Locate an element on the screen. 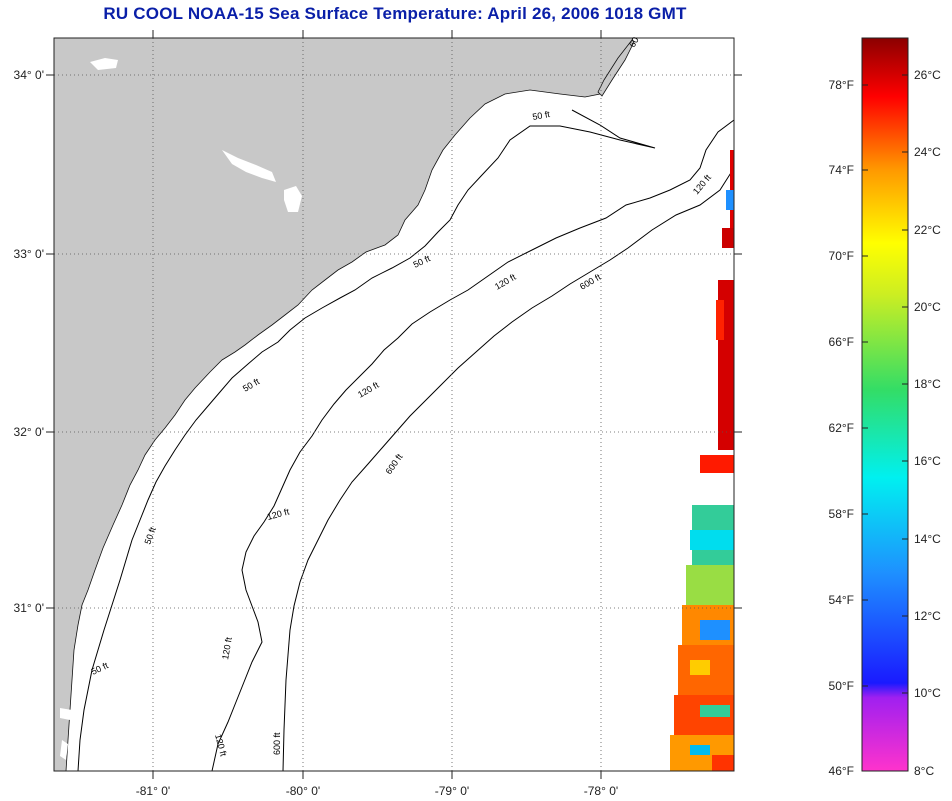  lat-label: 33° 0' is located at coordinates (29, 254).